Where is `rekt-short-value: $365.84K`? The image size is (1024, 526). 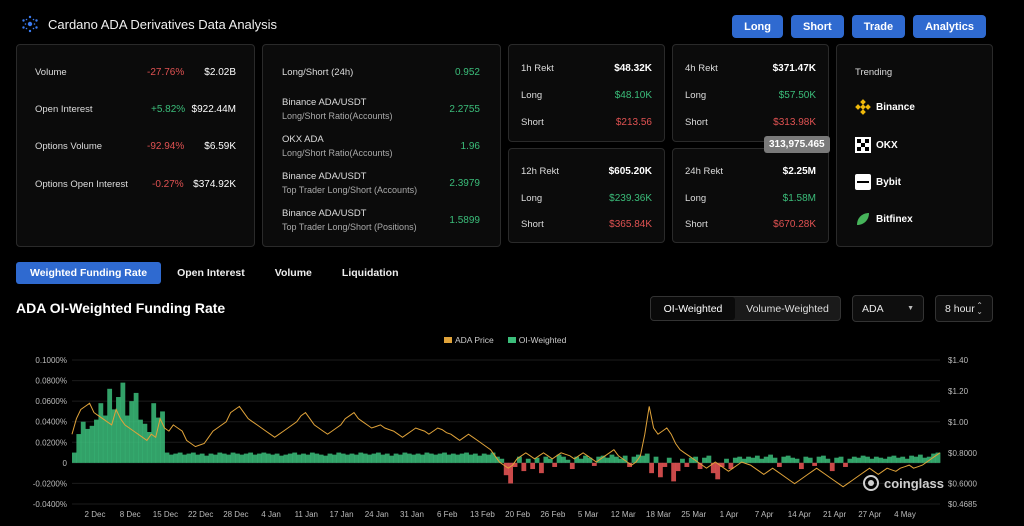
rekt-short-value: $365.84K is located at coordinates (630, 224).